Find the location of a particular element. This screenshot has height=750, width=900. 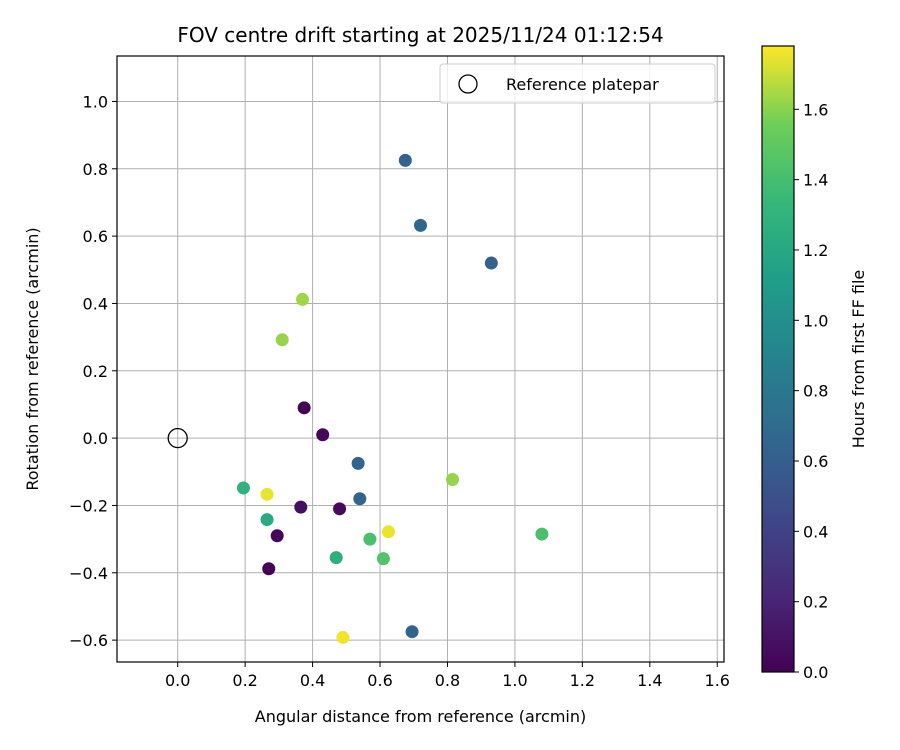

x-tick-label: 1.6 is located at coordinates (717, 680).